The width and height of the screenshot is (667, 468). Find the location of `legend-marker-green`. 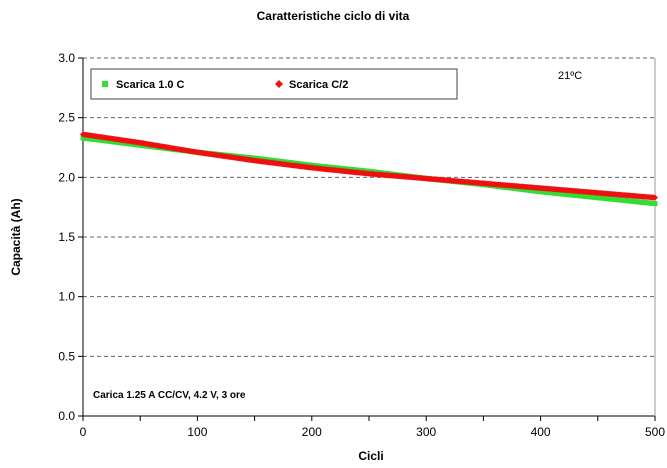

legend-marker-green is located at coordinates (105, 84).